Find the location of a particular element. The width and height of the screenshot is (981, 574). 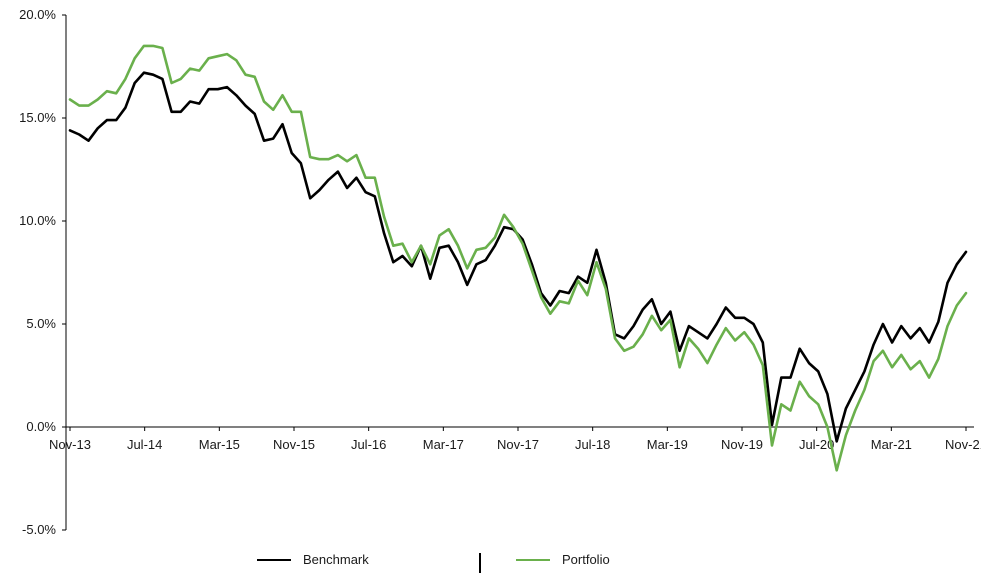

legend-label-benchmark: Benchmark is located at coordinates (336, 559).